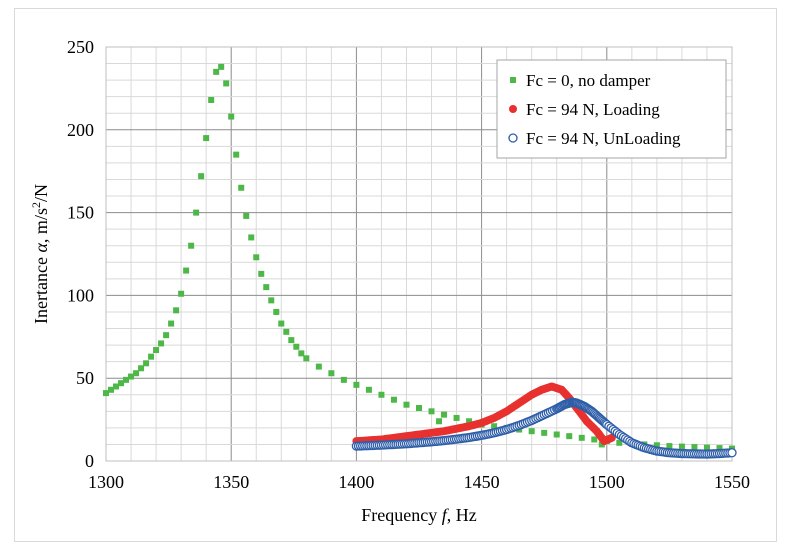 The height and width of the screenshot is (549, 789). What do you see at coordinates (607, 482) in the screenshot?
I see `x-tick-label: 1500` at bounding box center [607, 482].